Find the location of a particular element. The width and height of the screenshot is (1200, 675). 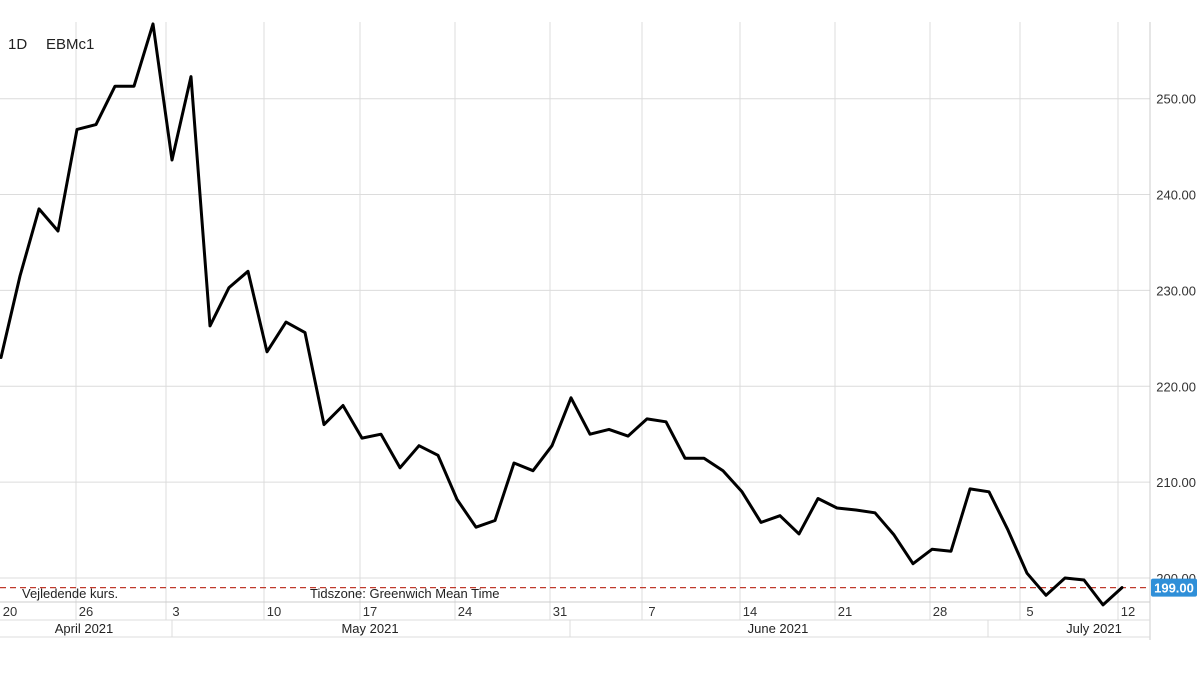

y-tick-label: 230.00 is located at coordinates (1176, 290).